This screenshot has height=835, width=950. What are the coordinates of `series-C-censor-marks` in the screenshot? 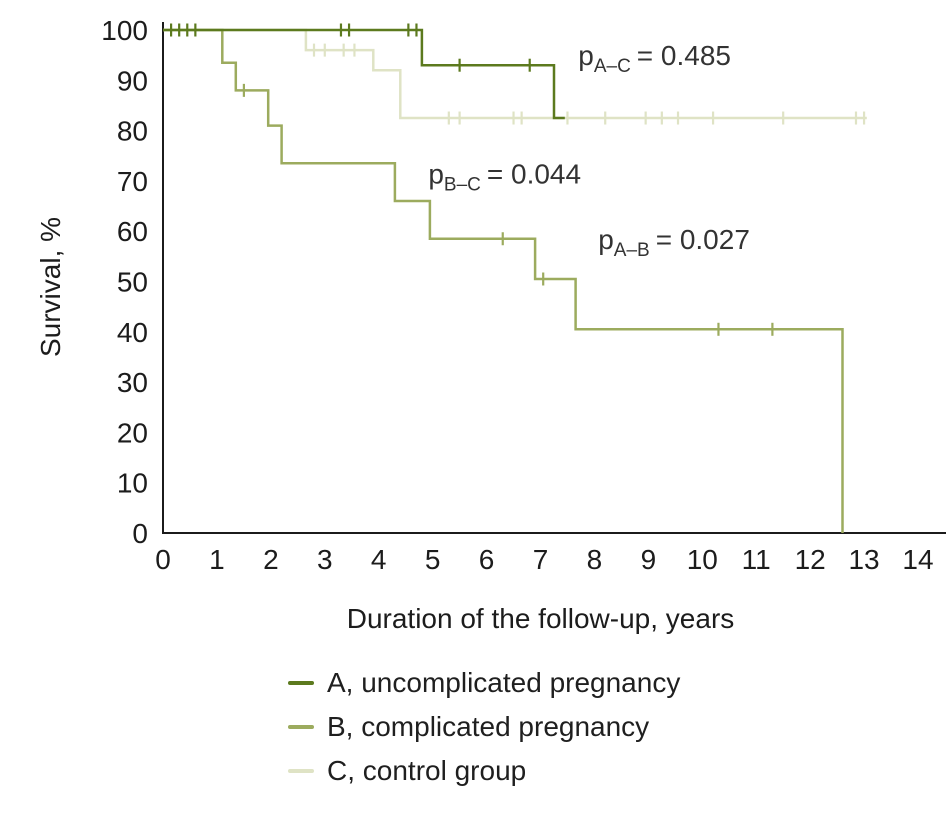 It's located at (589, 84).